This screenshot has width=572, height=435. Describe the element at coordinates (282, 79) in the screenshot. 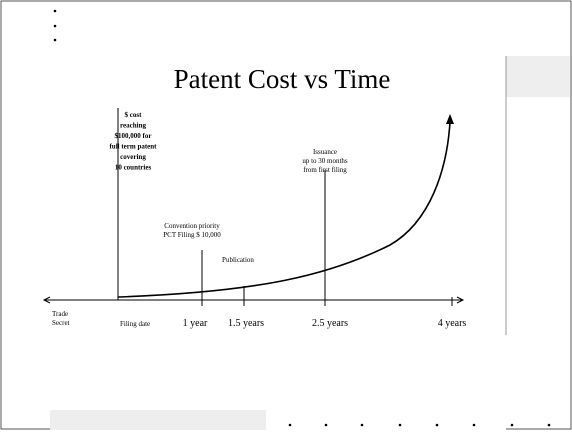

I see `title: Patent Cost vs Time` at that location.